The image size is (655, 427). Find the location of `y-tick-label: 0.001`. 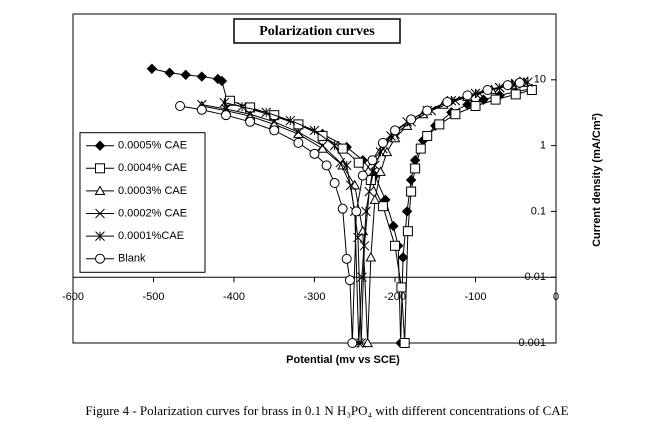

y-tick-label: 0.001 is located at coordinates (532, 343).